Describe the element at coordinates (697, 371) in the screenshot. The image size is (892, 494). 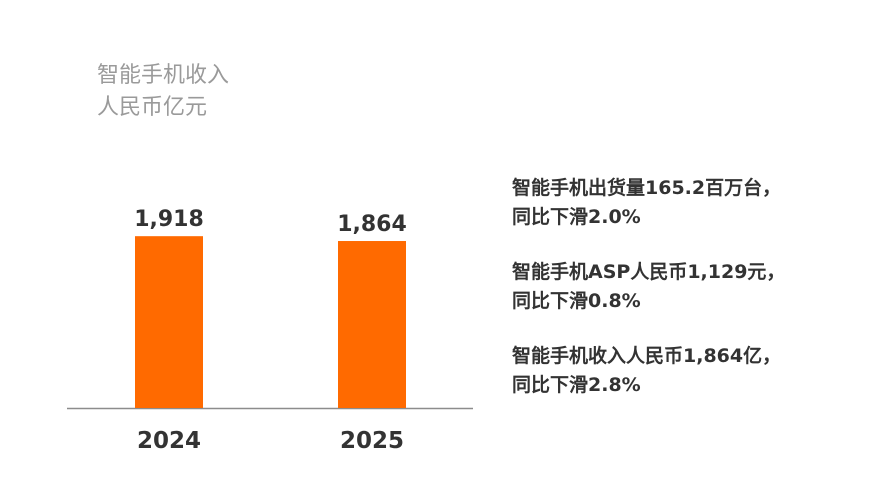
I see `stat-revenue: 智能手机收入人民币1,864亿， 同比下滑2.8%` at that location.